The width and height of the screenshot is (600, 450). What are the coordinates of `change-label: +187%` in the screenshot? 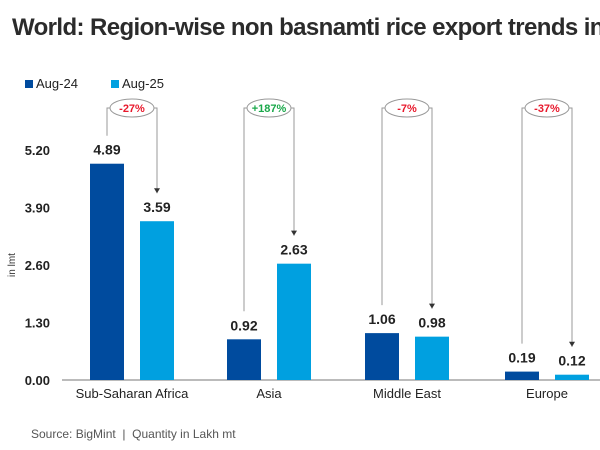 It's located at (269, 109).